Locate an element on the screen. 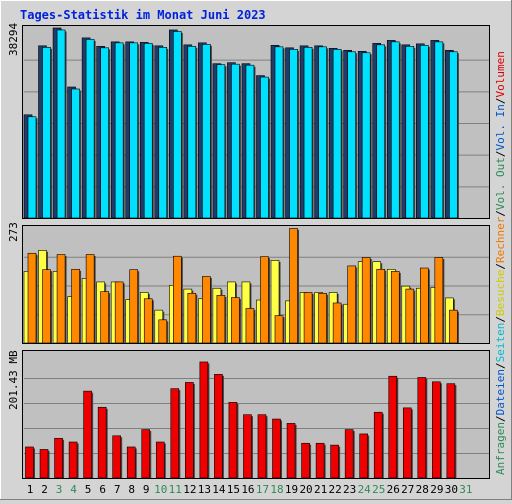 The image size is (512, 504). legend-entry: Vol. Out is located at coordinates (500, 183).